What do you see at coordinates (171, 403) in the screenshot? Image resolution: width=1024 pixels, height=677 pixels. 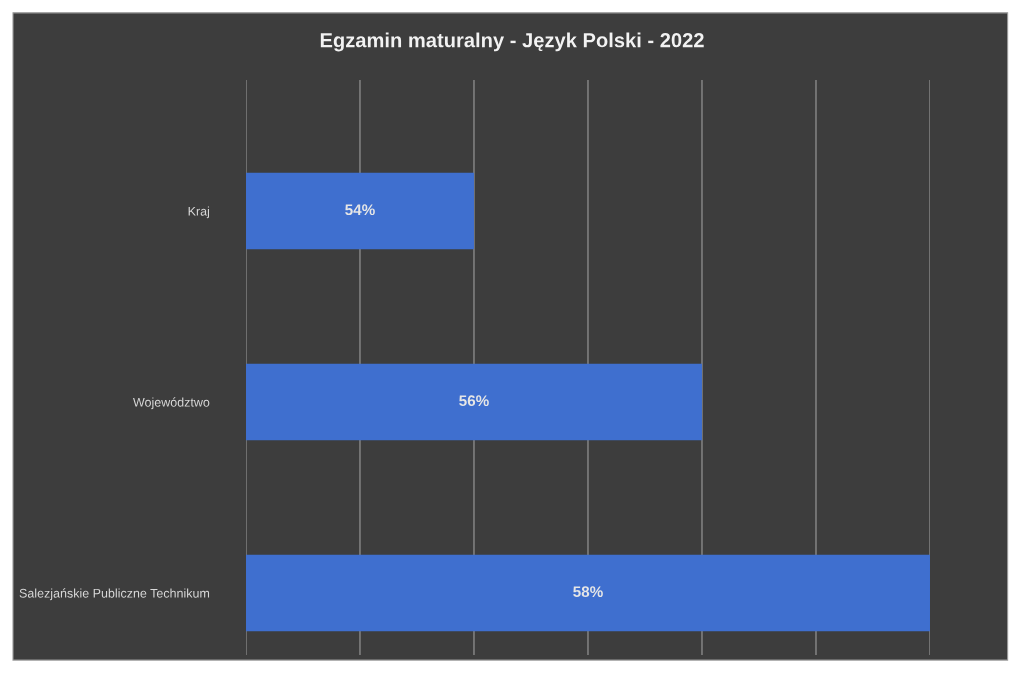 I see `y-tick-label: Województwo` at bounding box center [171, 403].